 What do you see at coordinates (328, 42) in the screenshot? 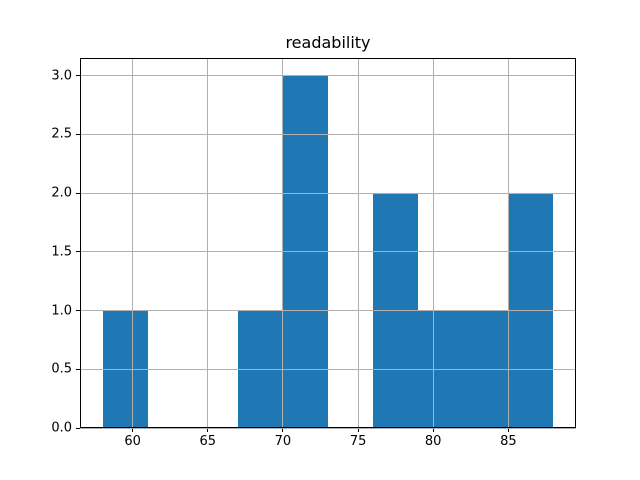
I see `chart-title: readability` at bounding box center [328, 42].